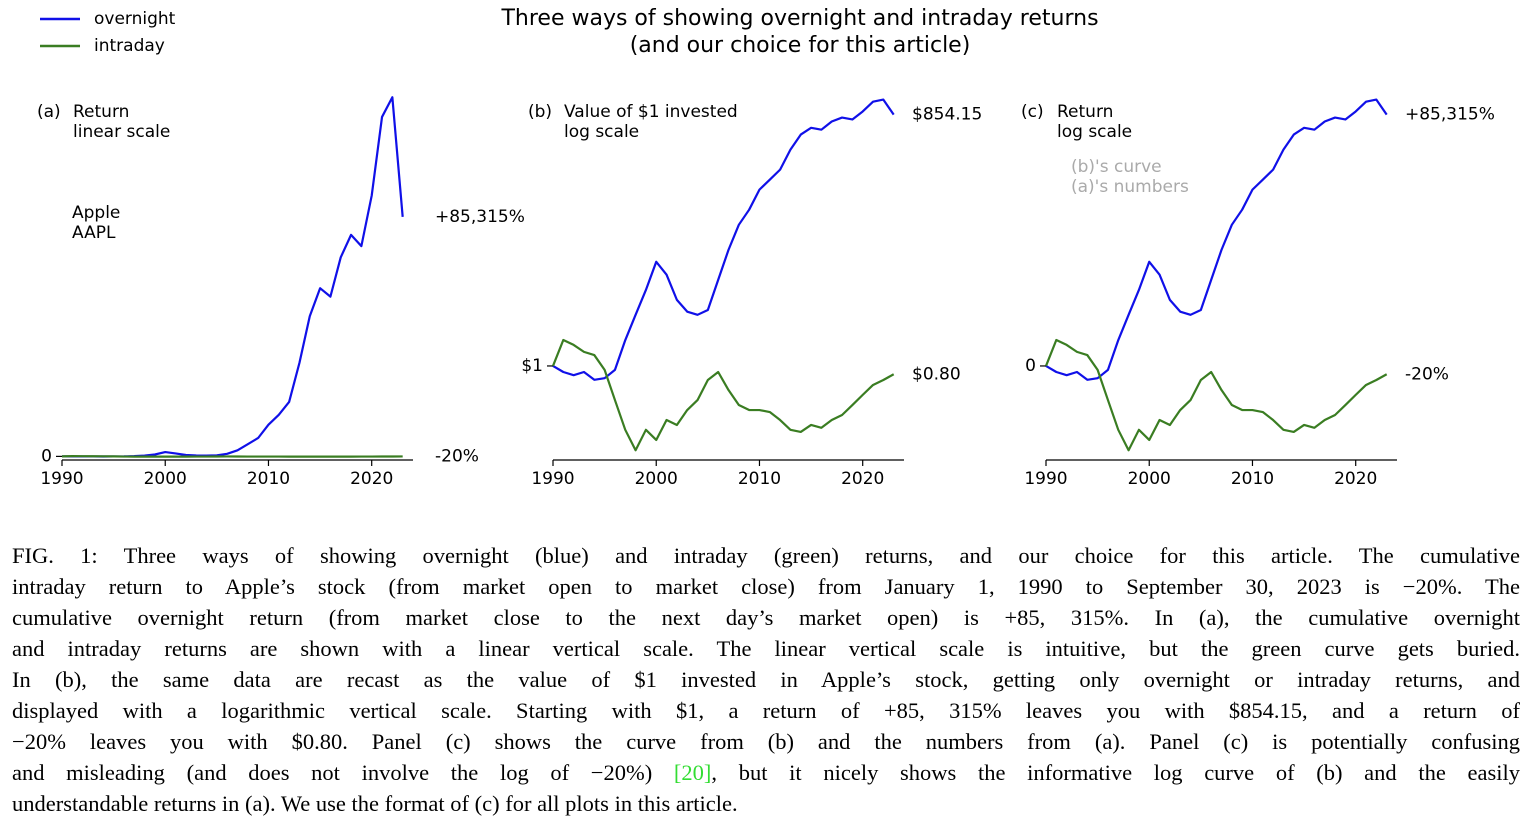  What do you see at coordinates (96, 213) in the screenshot?
I see `panel-annotation: Apple` at bounding box center [96, 213].